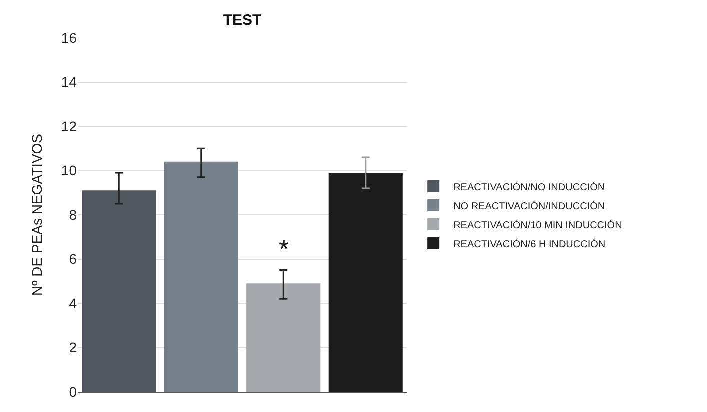 This screenshot has height=412, width=707. I want to click on y-tick-label: 14, so click(69, 82).